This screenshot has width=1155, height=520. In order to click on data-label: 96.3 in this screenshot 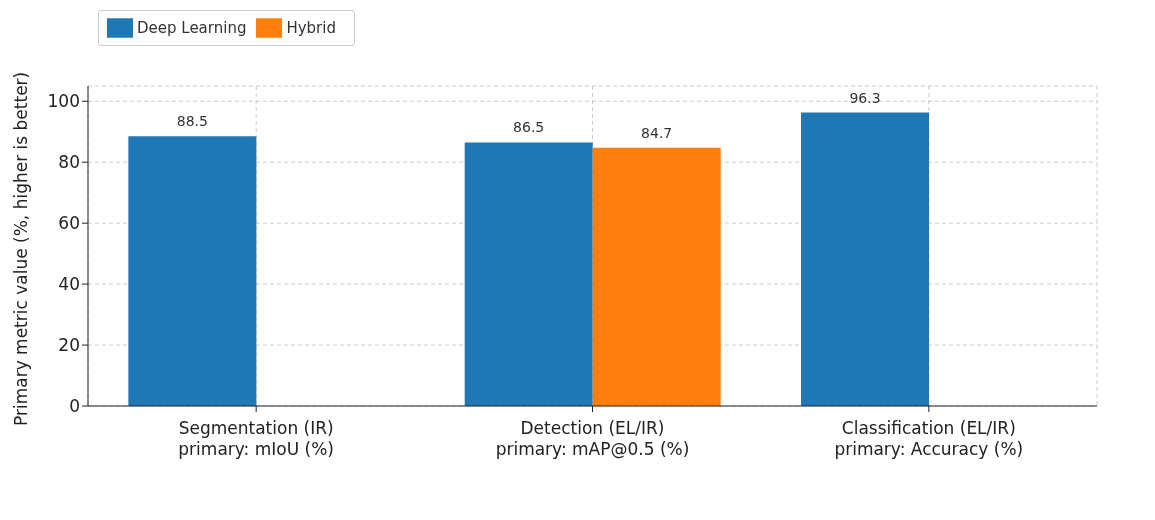, I will do `click(865, 97)`.